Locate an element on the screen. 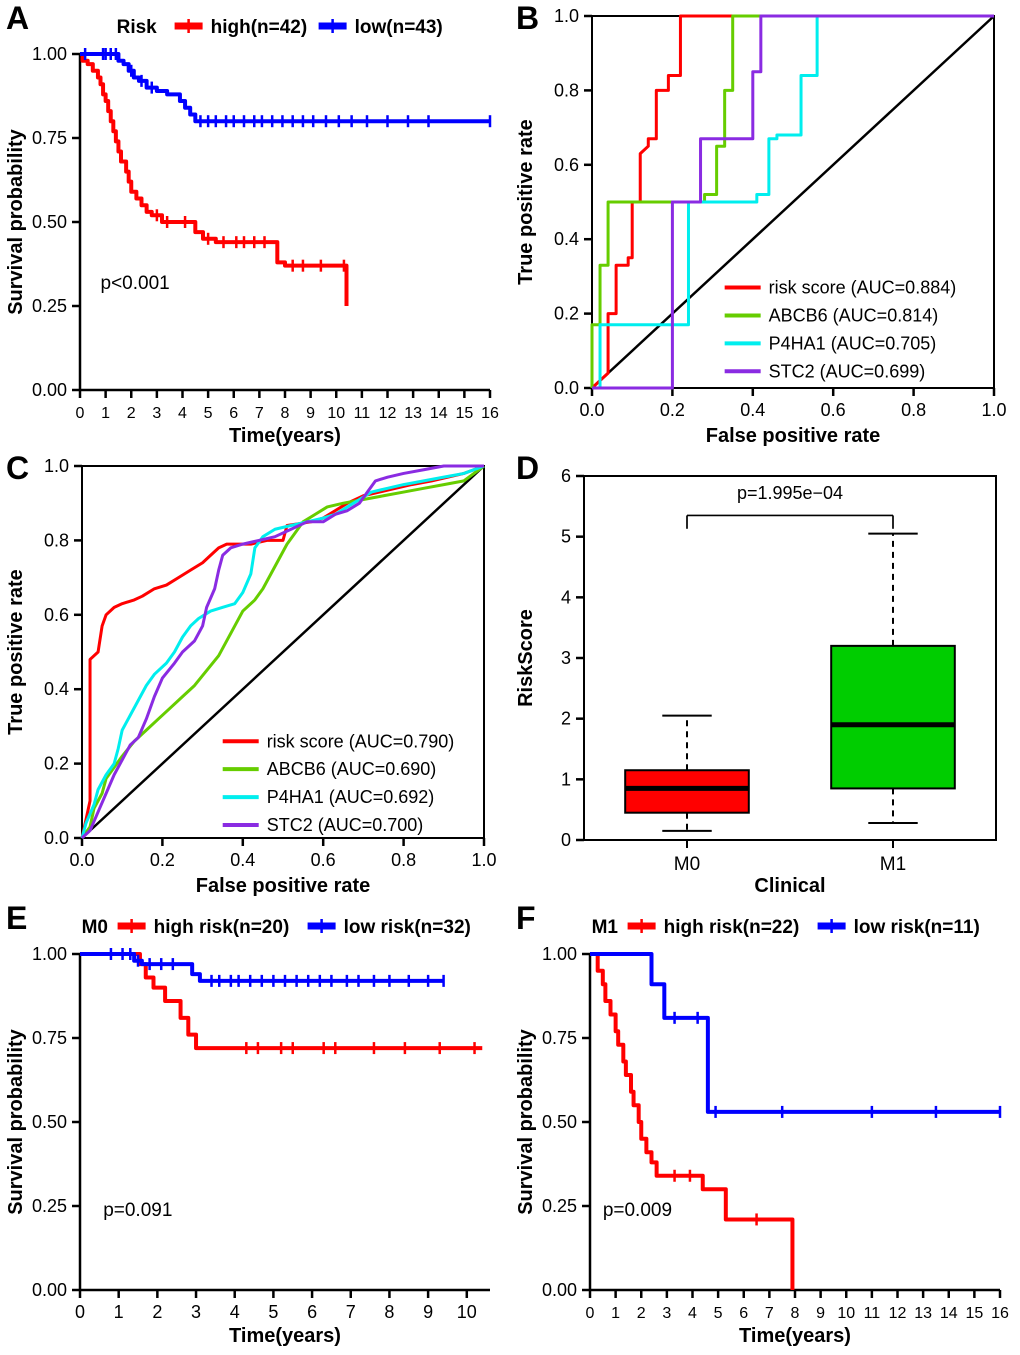 This screenshot has height=1355, width=1020. x-tick-label: 6 is located at coordinates (233, 413).